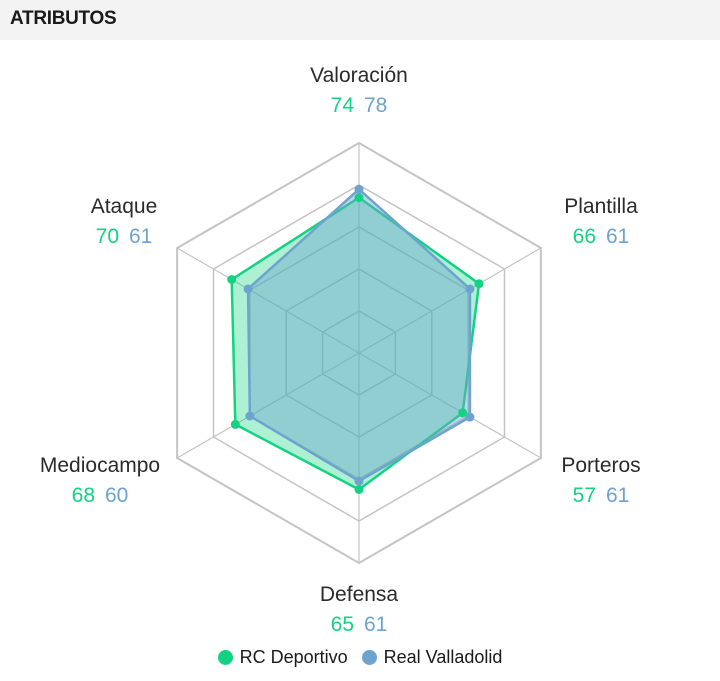 This screenshot has height=681, width=720. What do you see at coordinates (359, 481) in the screenshot?
I see `data-point-team-b-defensa` at bounding box center [359, 481].